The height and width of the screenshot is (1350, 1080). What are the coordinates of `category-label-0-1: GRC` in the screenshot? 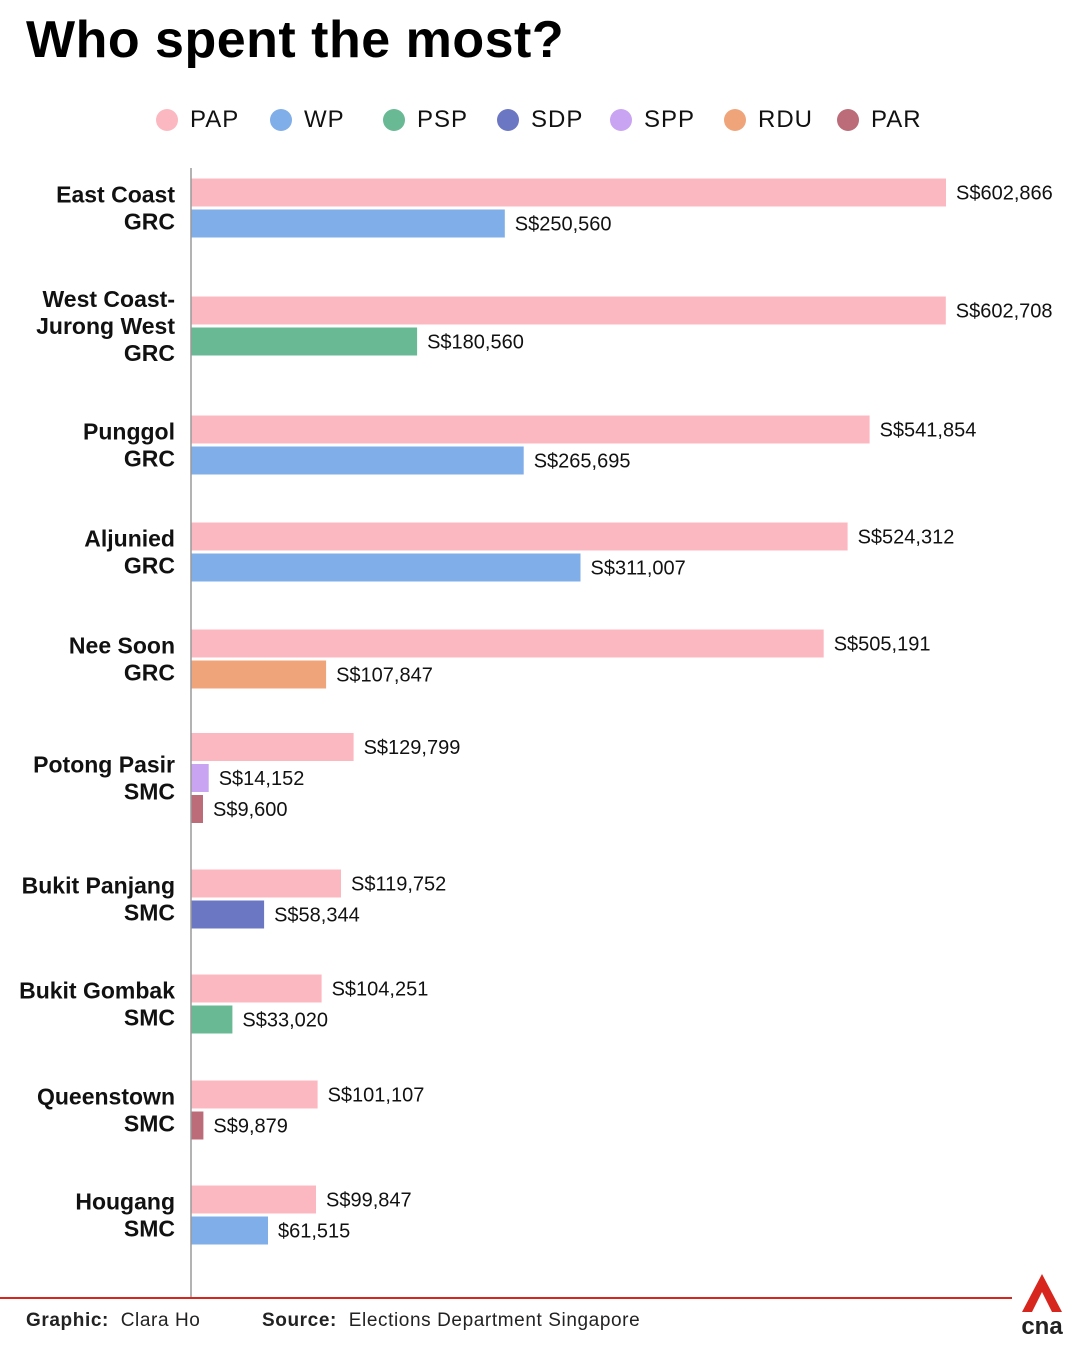 It's located at (149, 222).